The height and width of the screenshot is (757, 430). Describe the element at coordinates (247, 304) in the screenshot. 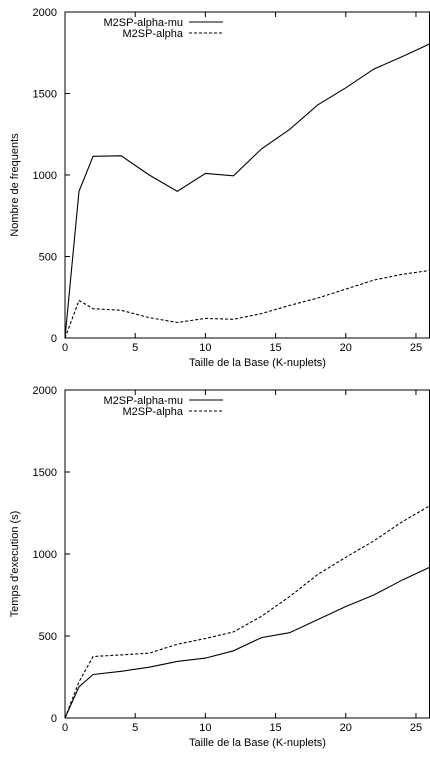

I see `series-line-alpha` at that location.